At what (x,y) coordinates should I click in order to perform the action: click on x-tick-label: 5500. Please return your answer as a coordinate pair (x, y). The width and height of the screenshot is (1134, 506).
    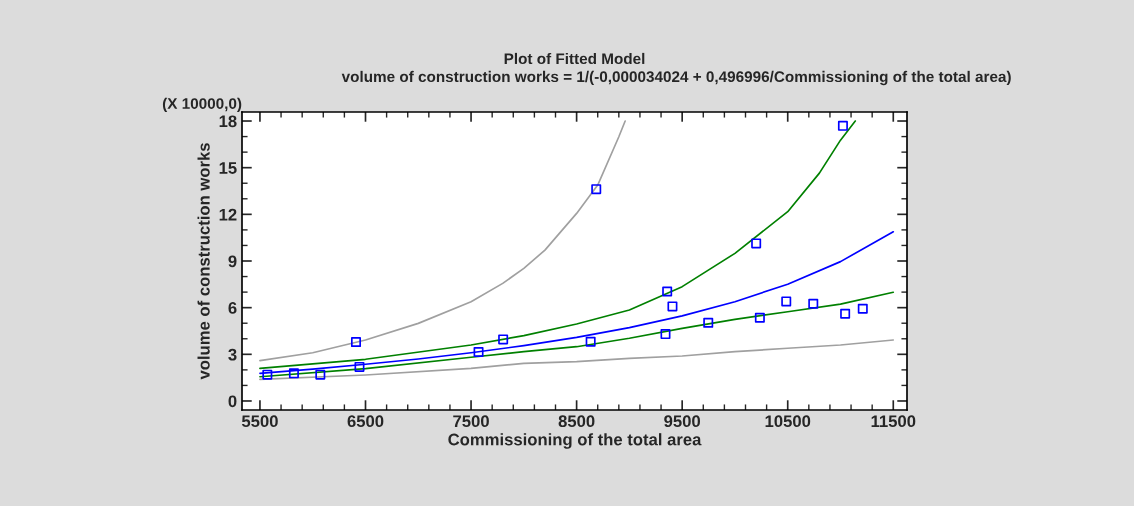
    Looking at the image, I should click on (259, 421).